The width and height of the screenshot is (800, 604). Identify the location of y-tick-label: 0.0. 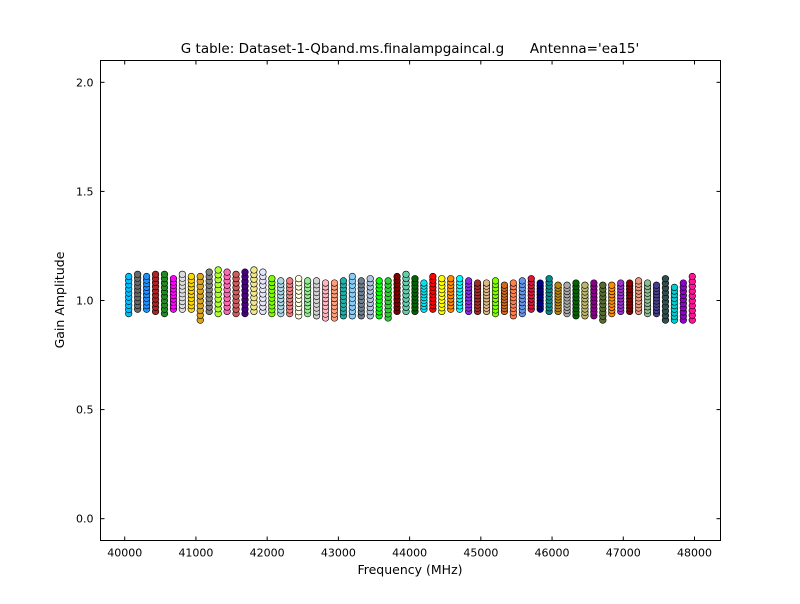
(85, 519).